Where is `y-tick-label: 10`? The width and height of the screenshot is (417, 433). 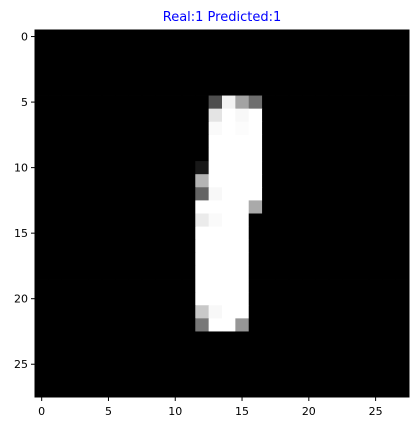 y-tick-label: 10 is located at coordinates (21, 168).